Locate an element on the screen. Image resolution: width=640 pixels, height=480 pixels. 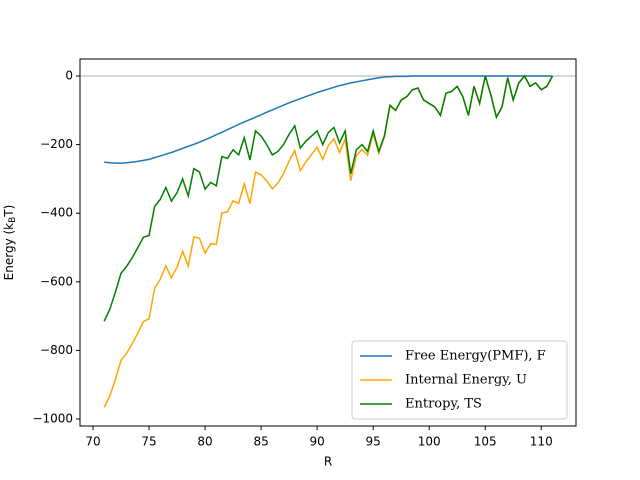
y-axis-label-part: T) is located at coordinates (9, 211).